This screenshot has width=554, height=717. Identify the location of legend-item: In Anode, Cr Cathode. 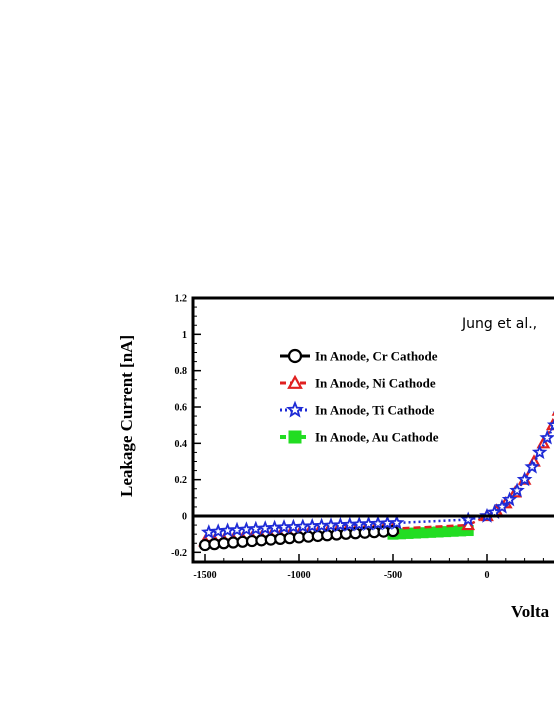
(359, 356).